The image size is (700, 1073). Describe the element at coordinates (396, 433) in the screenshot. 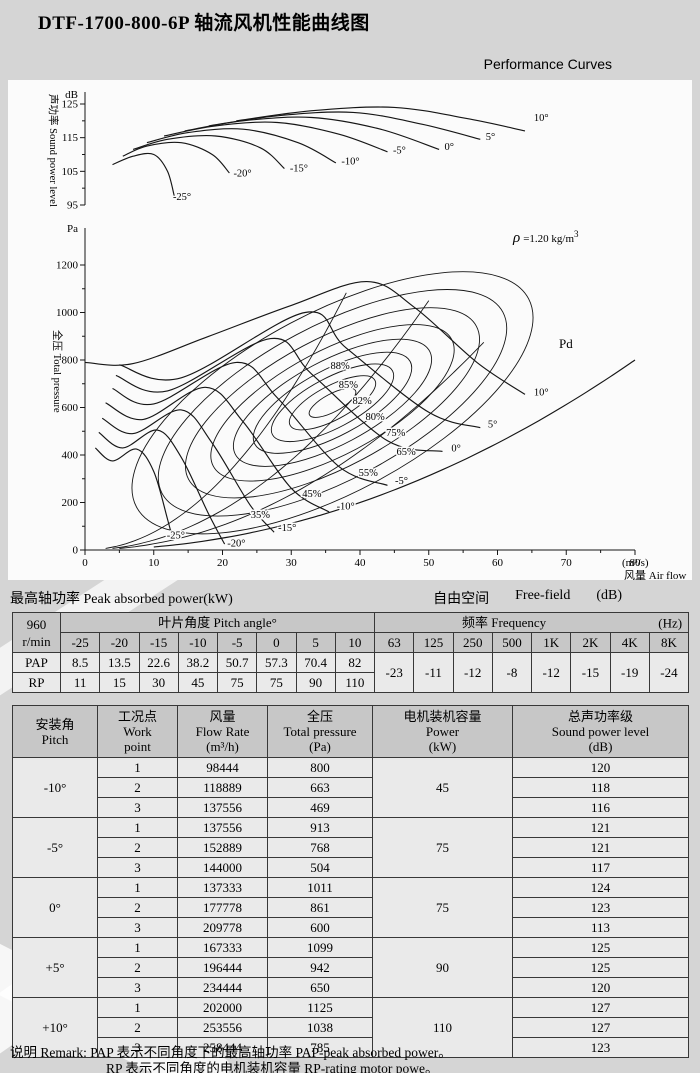

I see `efficiency-label: 75%` at that location.